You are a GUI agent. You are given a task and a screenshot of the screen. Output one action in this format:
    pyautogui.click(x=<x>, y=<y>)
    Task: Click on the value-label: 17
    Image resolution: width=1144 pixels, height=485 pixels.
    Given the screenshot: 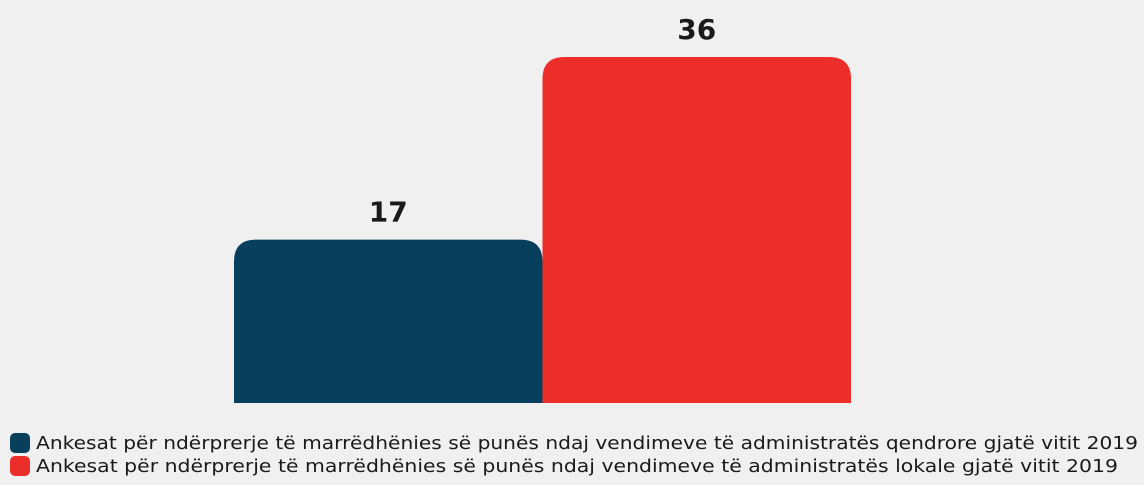 What is the action you would take?
    pyautogui.click(x=388, y=212)
    